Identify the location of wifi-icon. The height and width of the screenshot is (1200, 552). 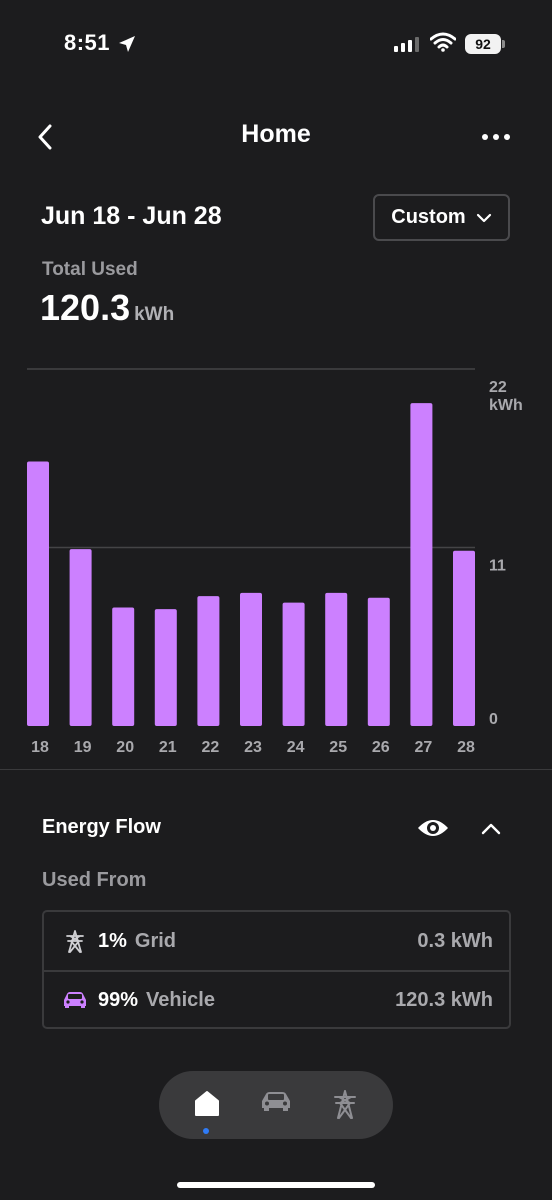
(443, 42).